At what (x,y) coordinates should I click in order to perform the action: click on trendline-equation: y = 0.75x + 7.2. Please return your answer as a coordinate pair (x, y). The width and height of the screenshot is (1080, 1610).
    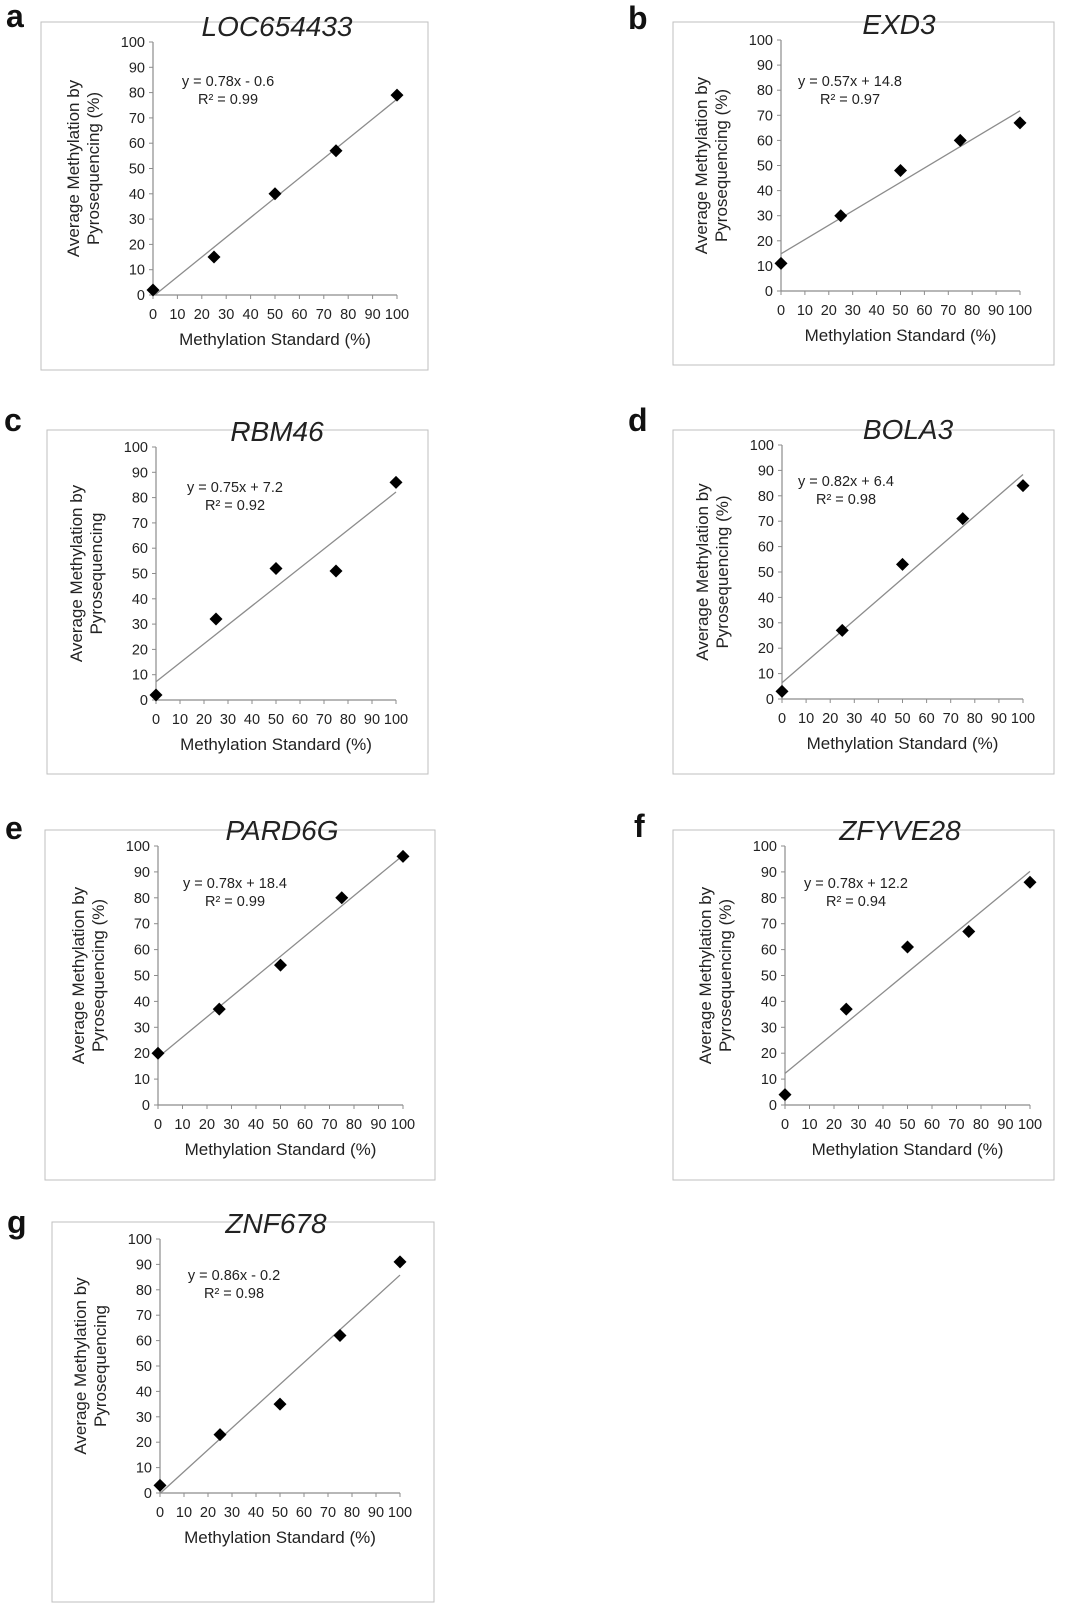
    Looking at the image, I should click on (235, 488).